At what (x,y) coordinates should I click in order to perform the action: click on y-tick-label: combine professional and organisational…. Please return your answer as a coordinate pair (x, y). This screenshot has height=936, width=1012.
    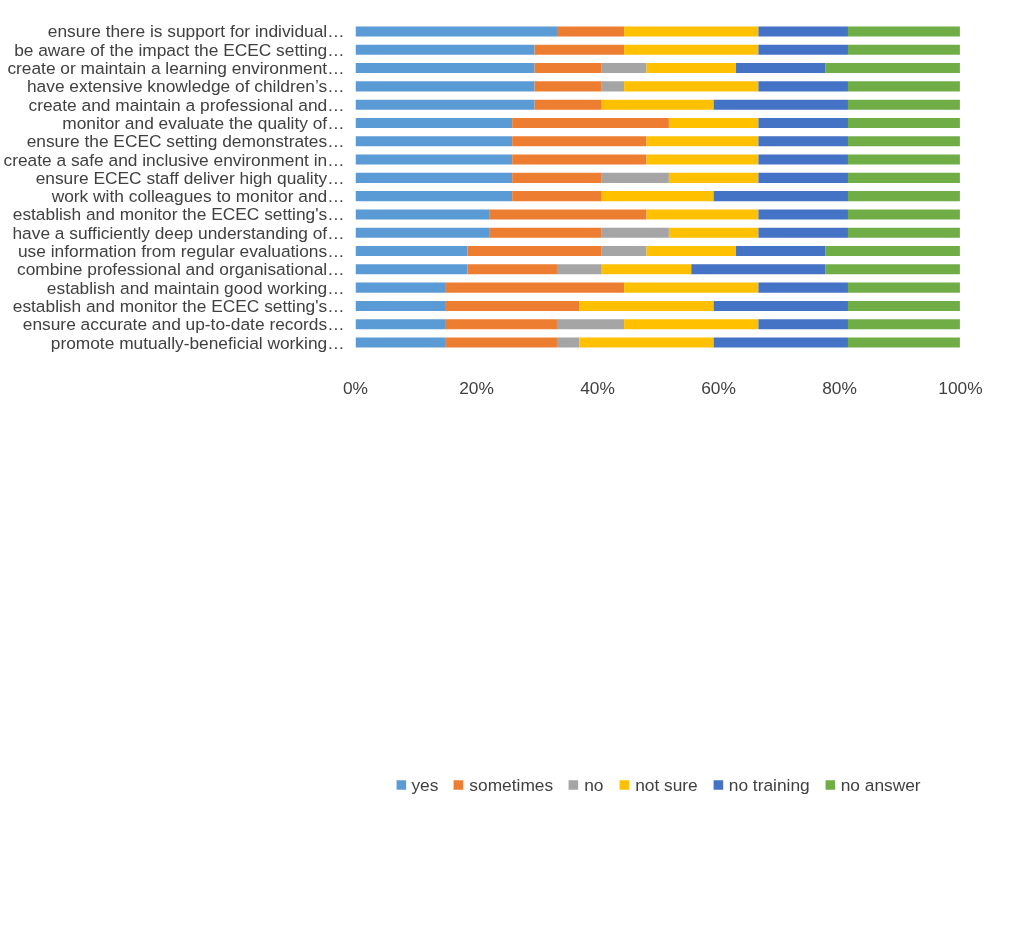
    Looking at the image, I should click on (180, 269).